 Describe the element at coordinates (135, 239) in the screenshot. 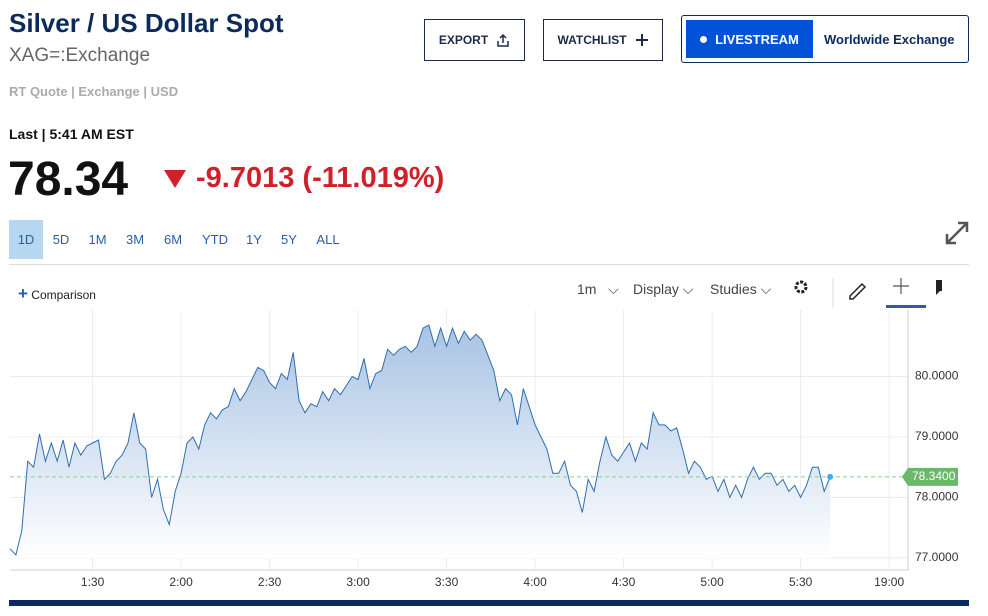

I see `range-tab: 3M` at that location.